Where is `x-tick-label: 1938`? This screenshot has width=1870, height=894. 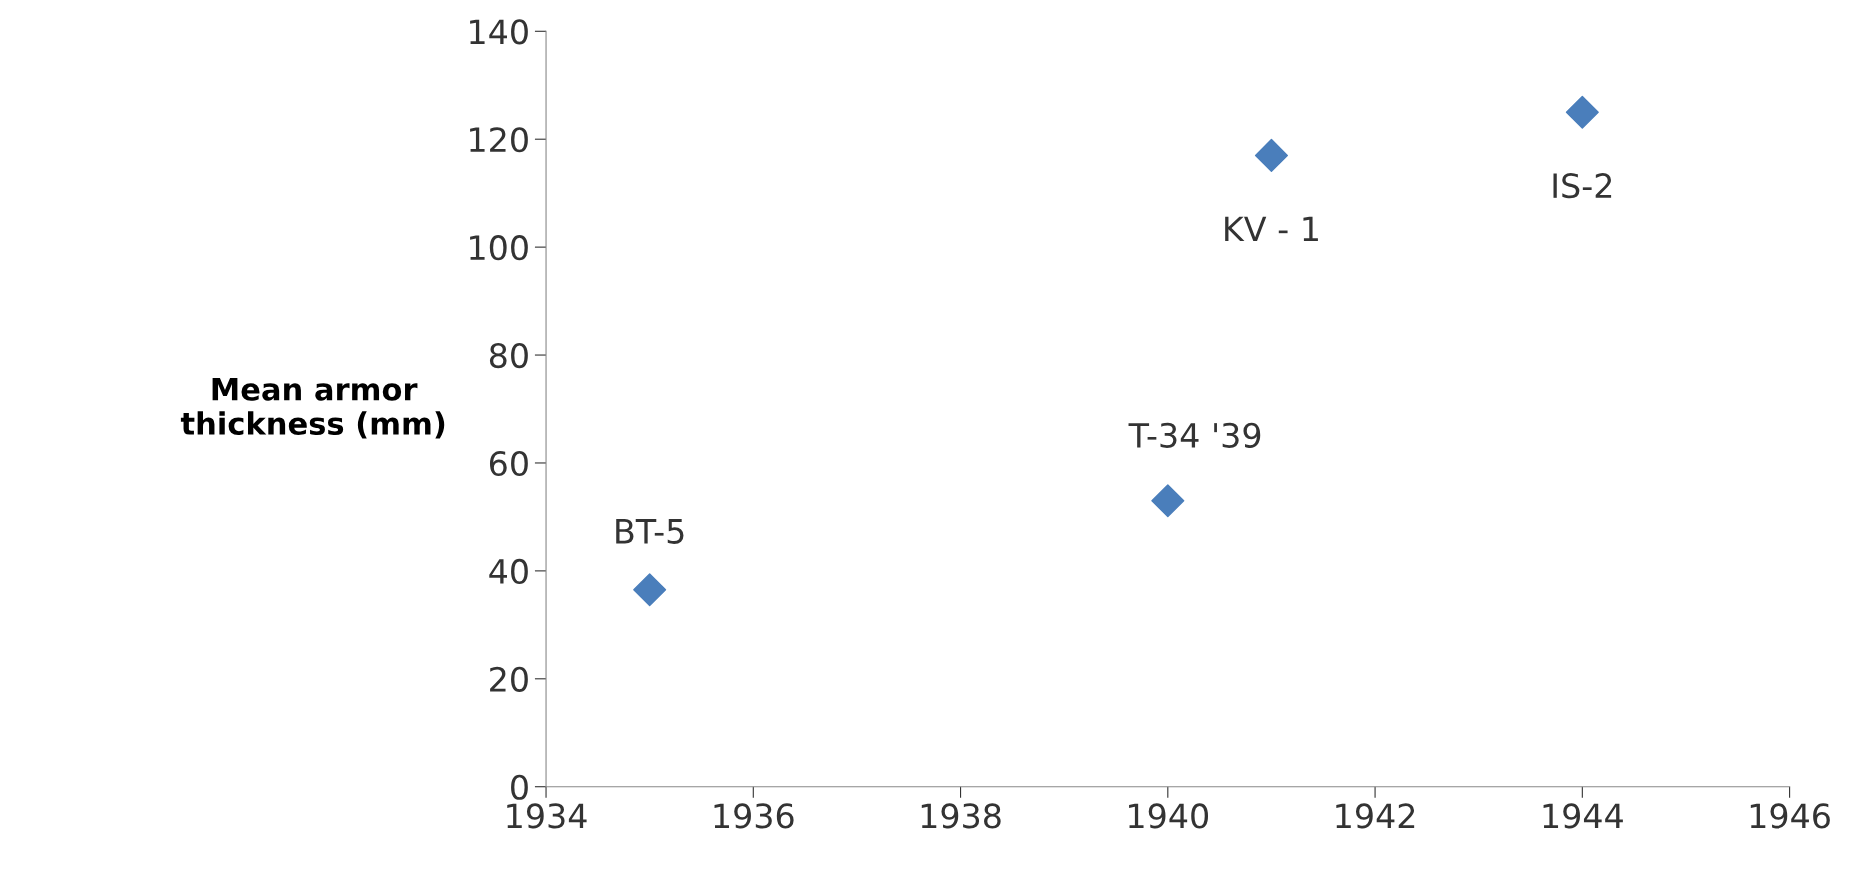
x-tick-label: 1938 is located at coordinates (961, 816).